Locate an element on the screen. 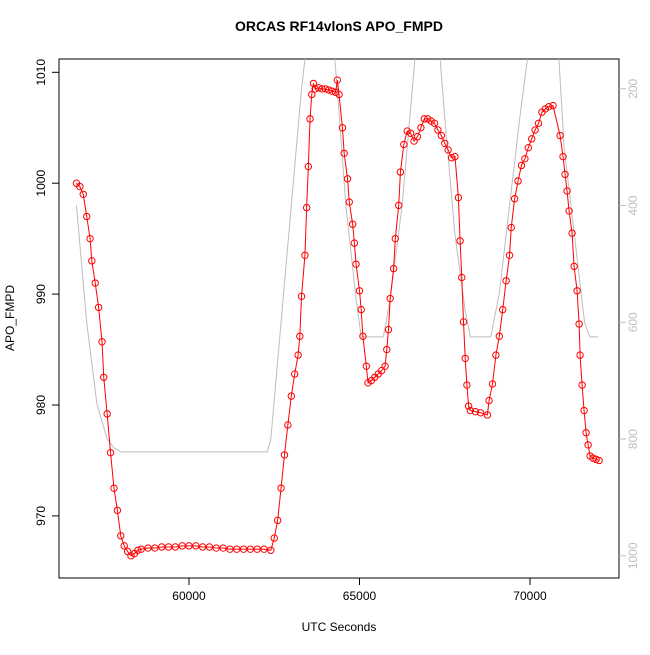 This screenshot has width=650, height=655. y-tick-label: 1010 is located at coordinates (41, 72).